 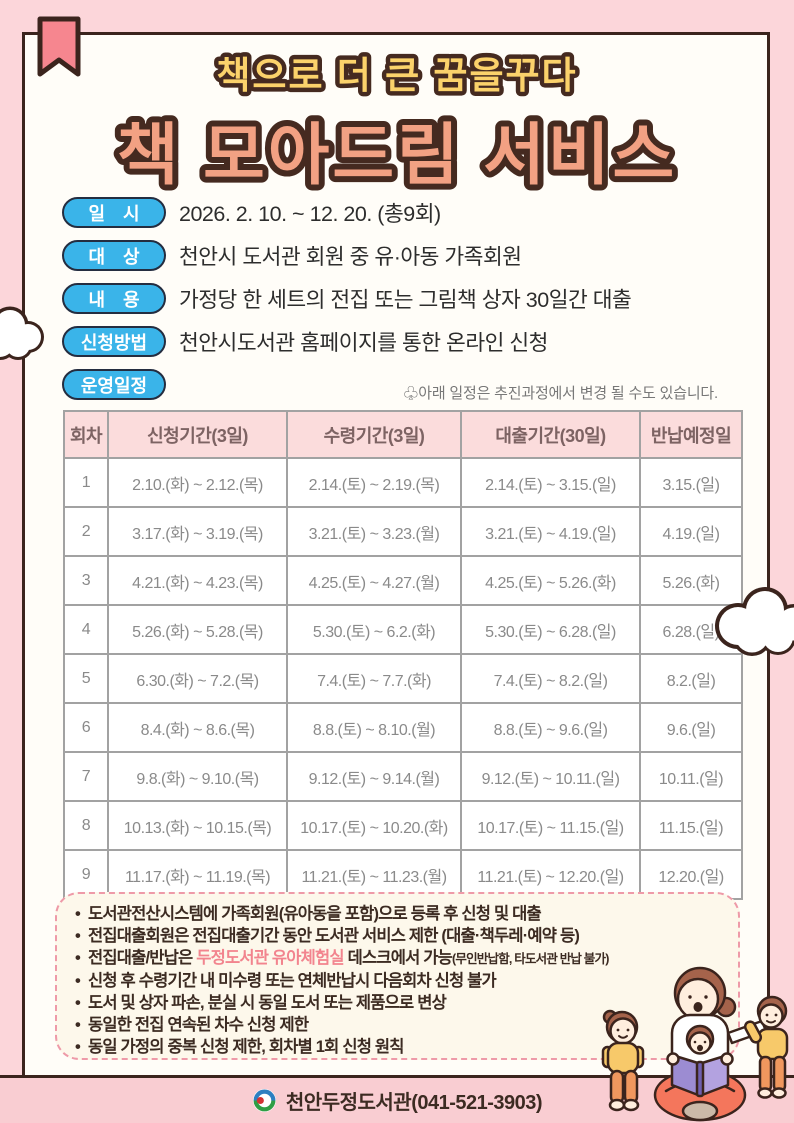 What do you see at coordinates (197, 727) in the screenshot?
I see `table-cell: 8.4.(화) ~ 8.6.(목)` at bounding box center [197, 727].